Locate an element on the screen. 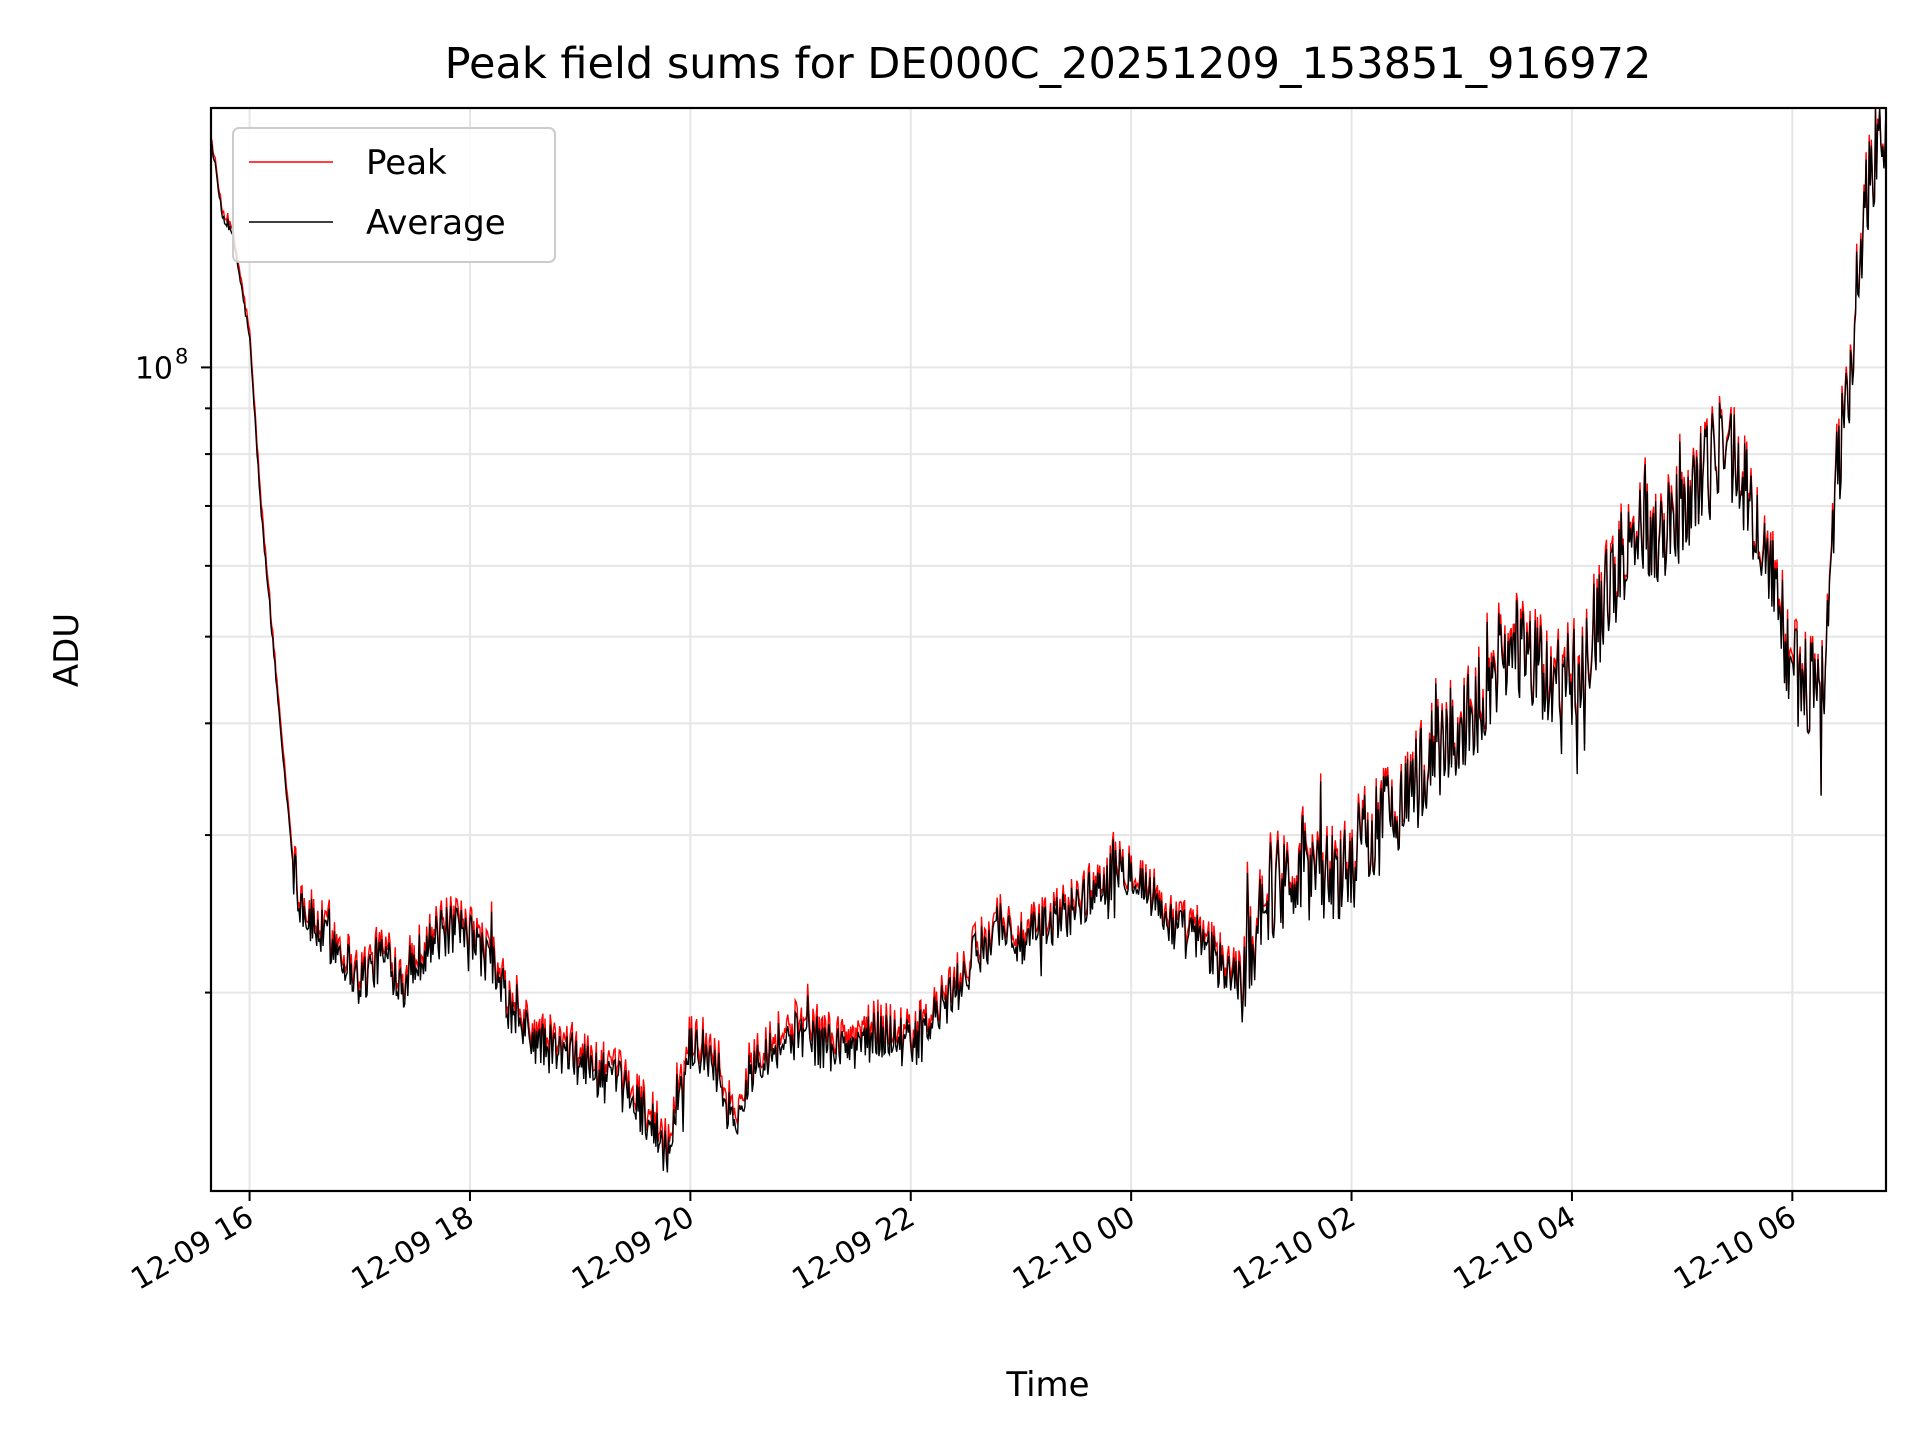 This screenshot has width=1920, height=1440. y-tick-label-base: 10 is located at coordinates (154, 368).